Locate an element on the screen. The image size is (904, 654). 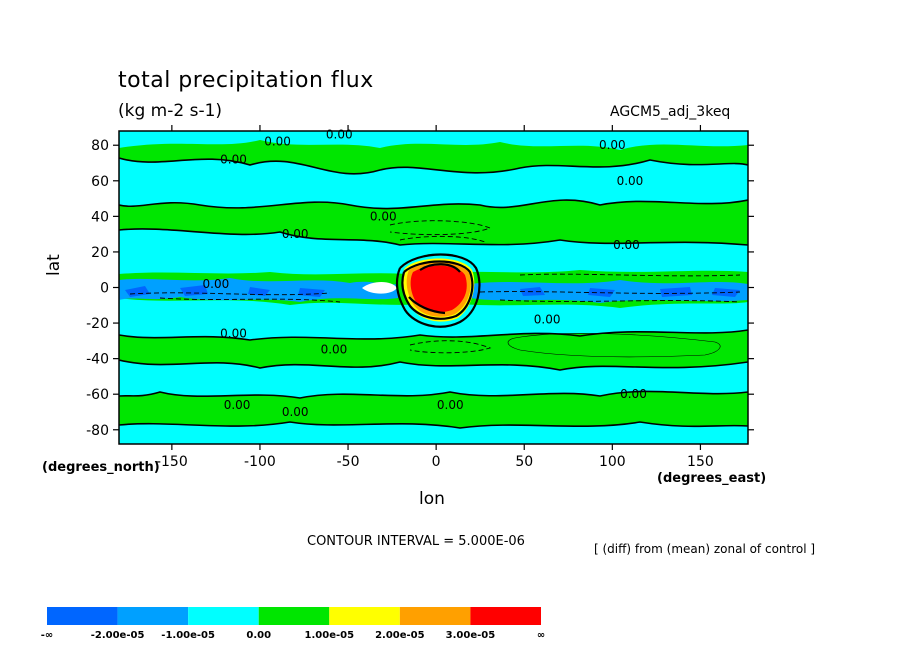
y-tick-label: -80 is located at coordinates (97, 431).